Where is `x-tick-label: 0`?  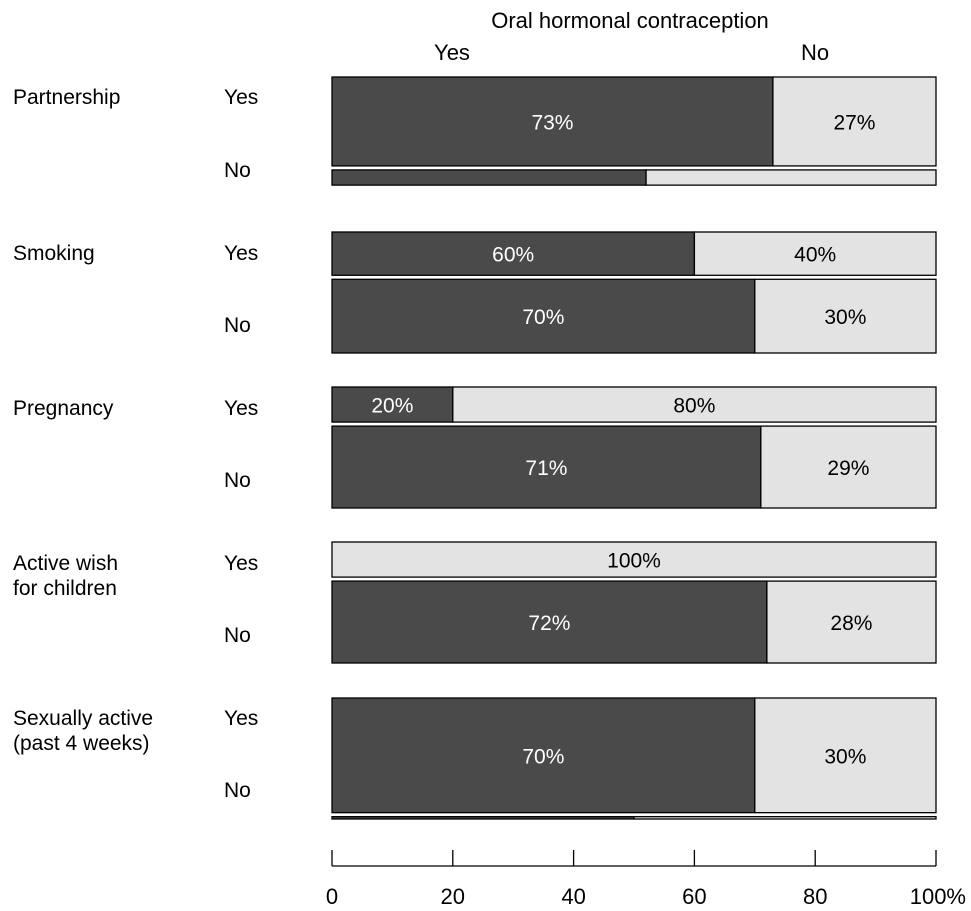 x-tick-label: 0 is located at coordinates (332, 896).